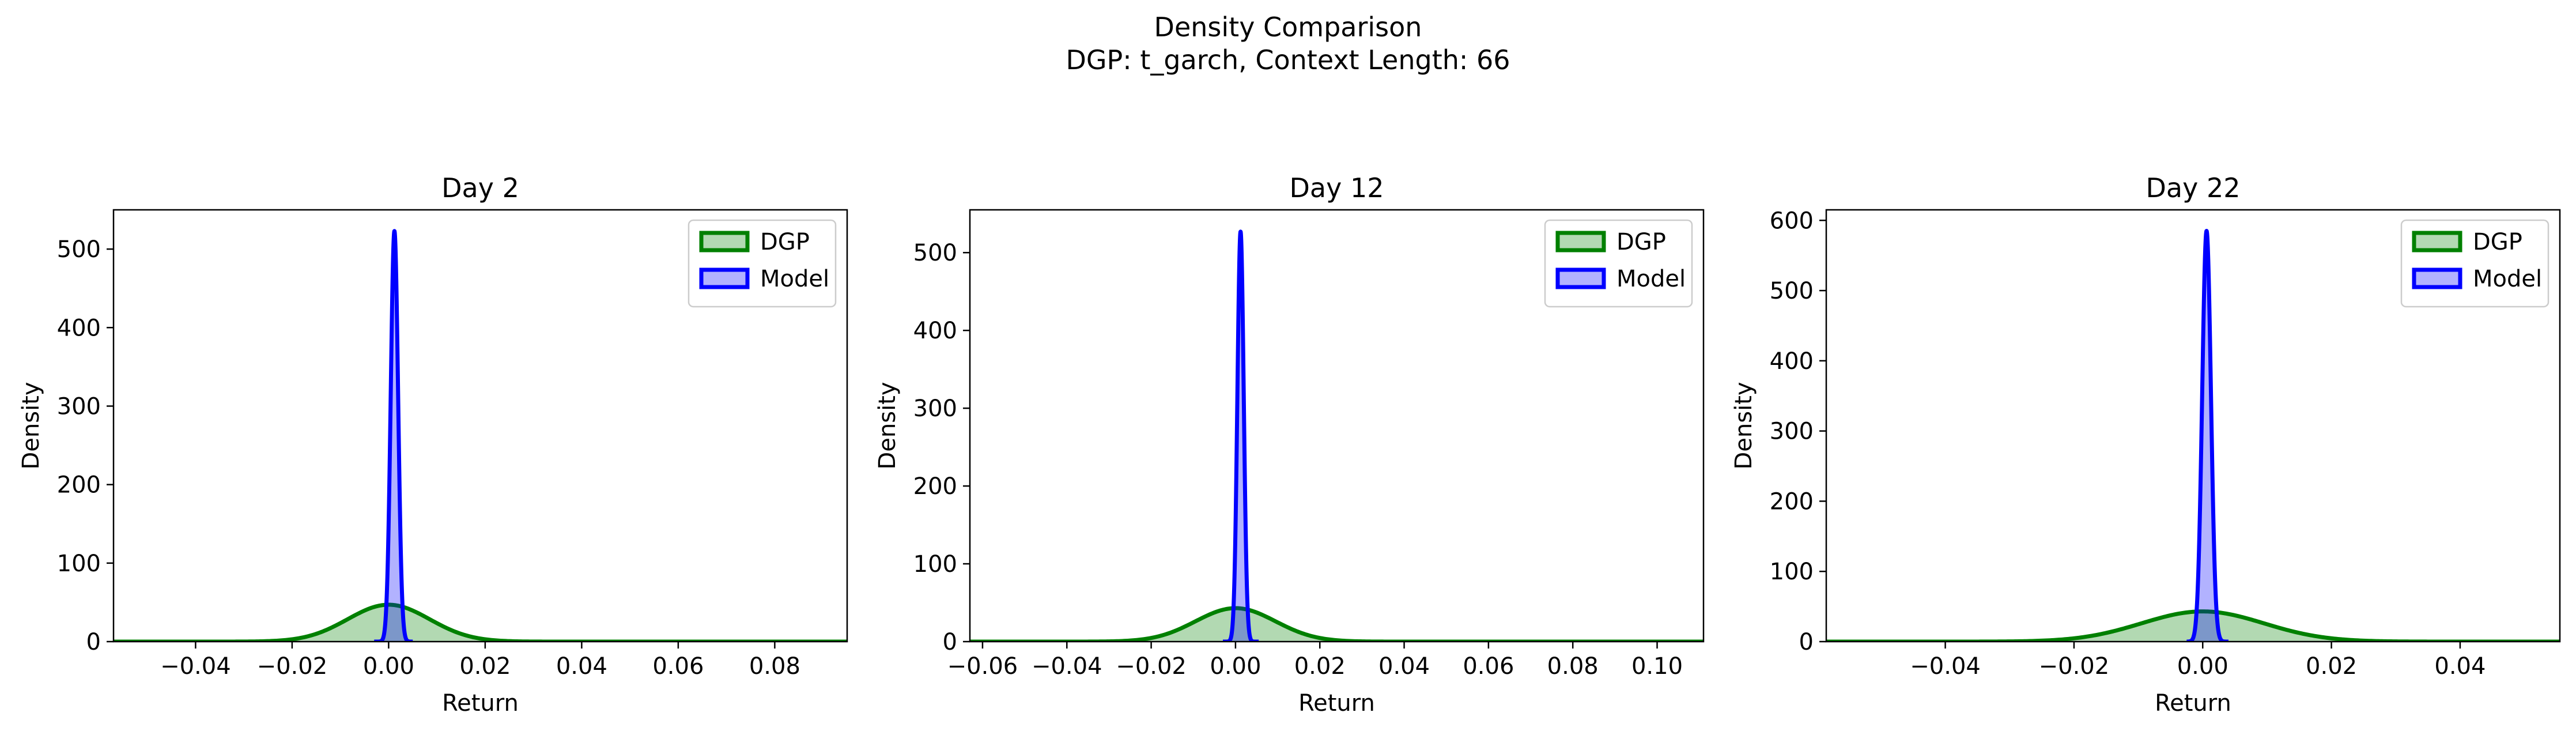 The image size is (2576, 735). I want to click on x-tick-label: 0.10, so click(1657, 666).